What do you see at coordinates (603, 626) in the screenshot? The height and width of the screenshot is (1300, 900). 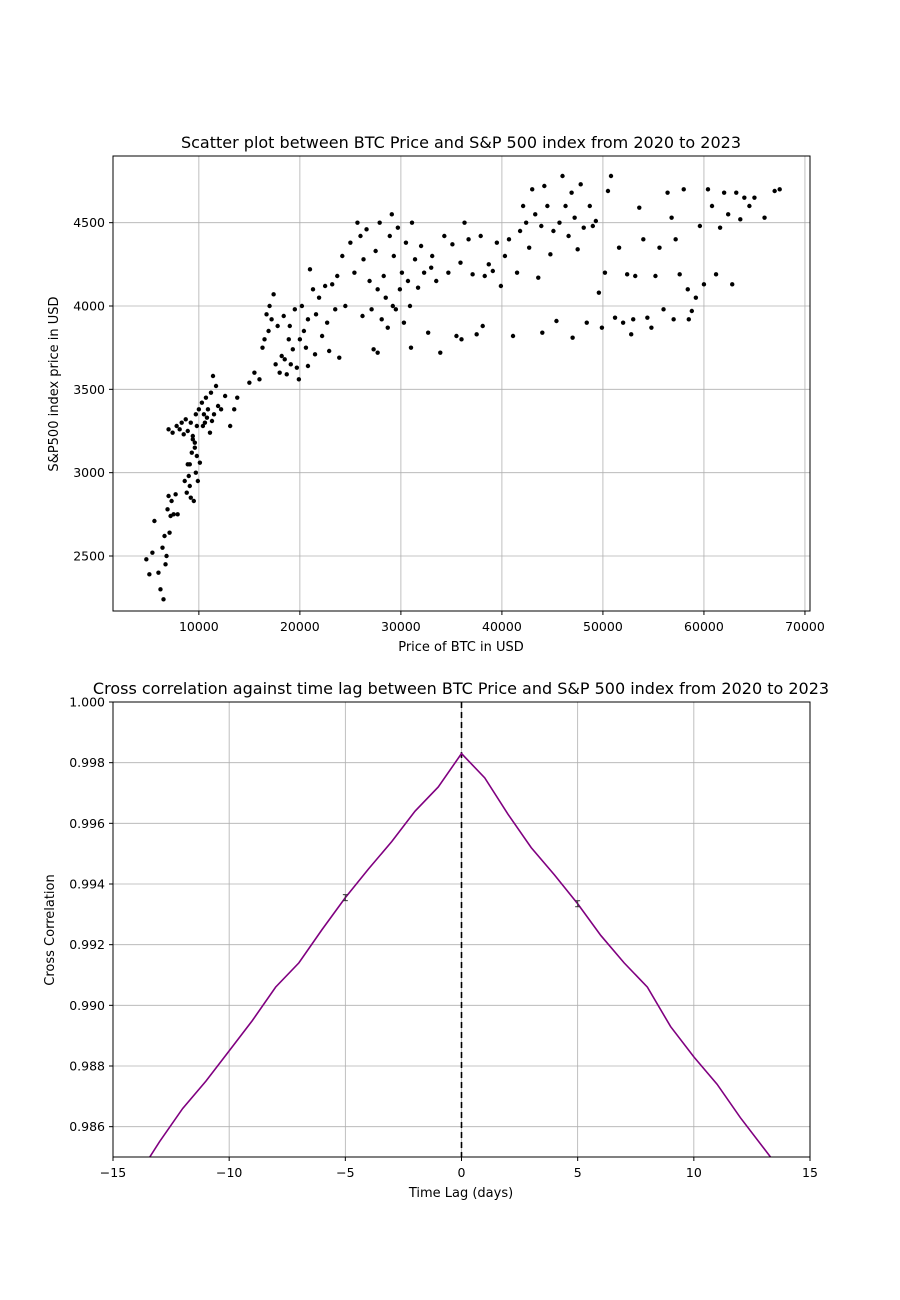 I see `scatter-xtick-label: 50000` at bounding box center [603, 626].